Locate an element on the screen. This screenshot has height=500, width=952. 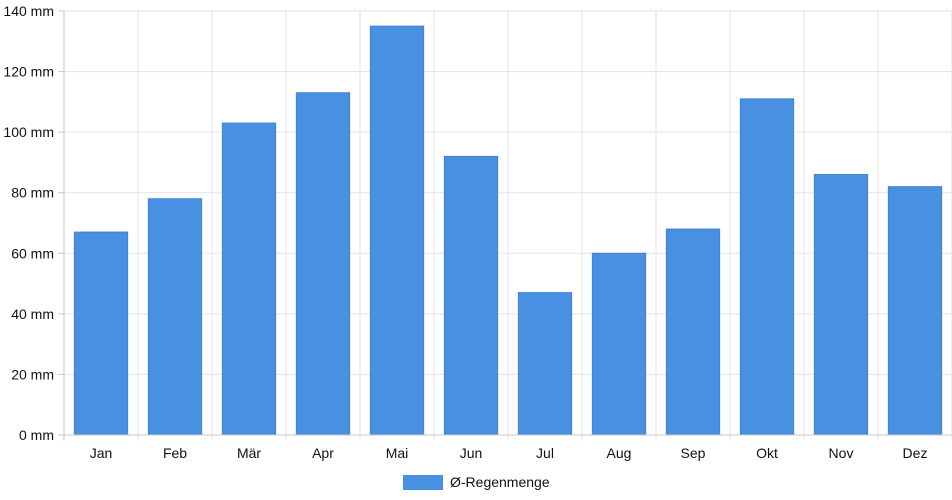
legend-swatch is located at coordinates (423, 482).